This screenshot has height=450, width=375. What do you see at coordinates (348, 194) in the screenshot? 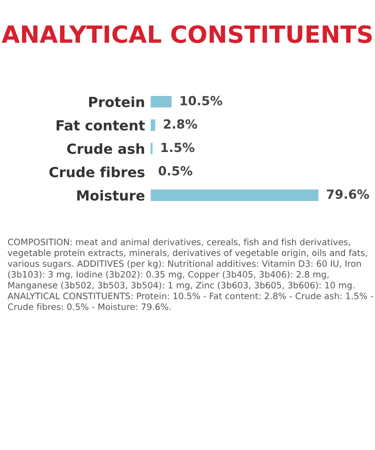
I see `data-label: 79.6%` at bounding box center [348, 194].